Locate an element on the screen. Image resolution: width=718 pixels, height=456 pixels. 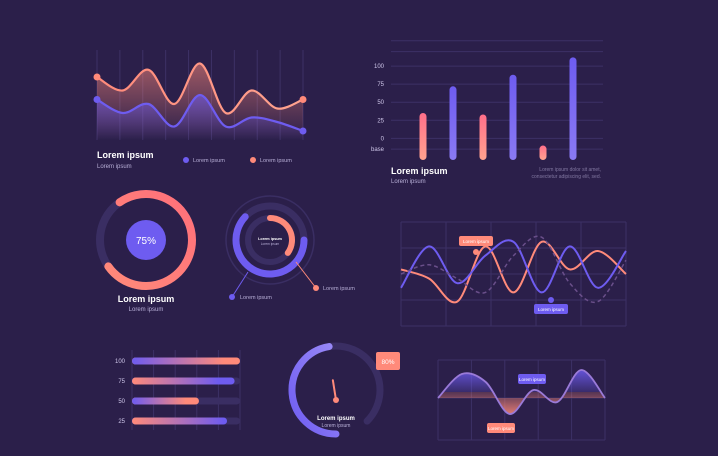
rings-center-title: Lorem ipsum is located at coordinates (270, 239).